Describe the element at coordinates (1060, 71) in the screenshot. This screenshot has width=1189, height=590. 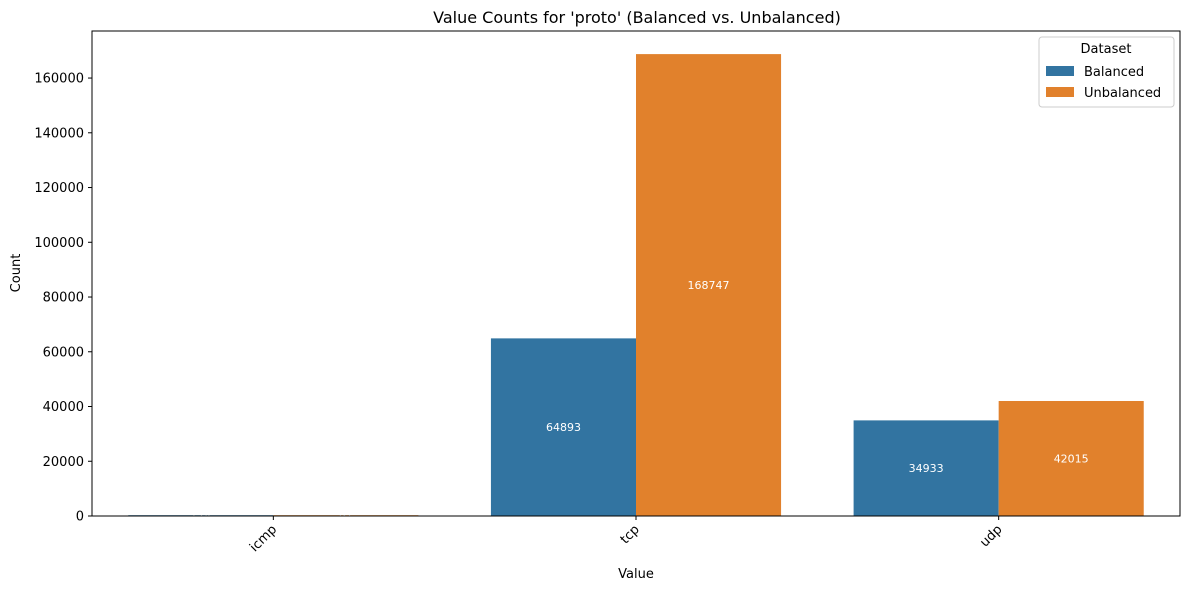
I see `legend-swatch-balanced` at that location.